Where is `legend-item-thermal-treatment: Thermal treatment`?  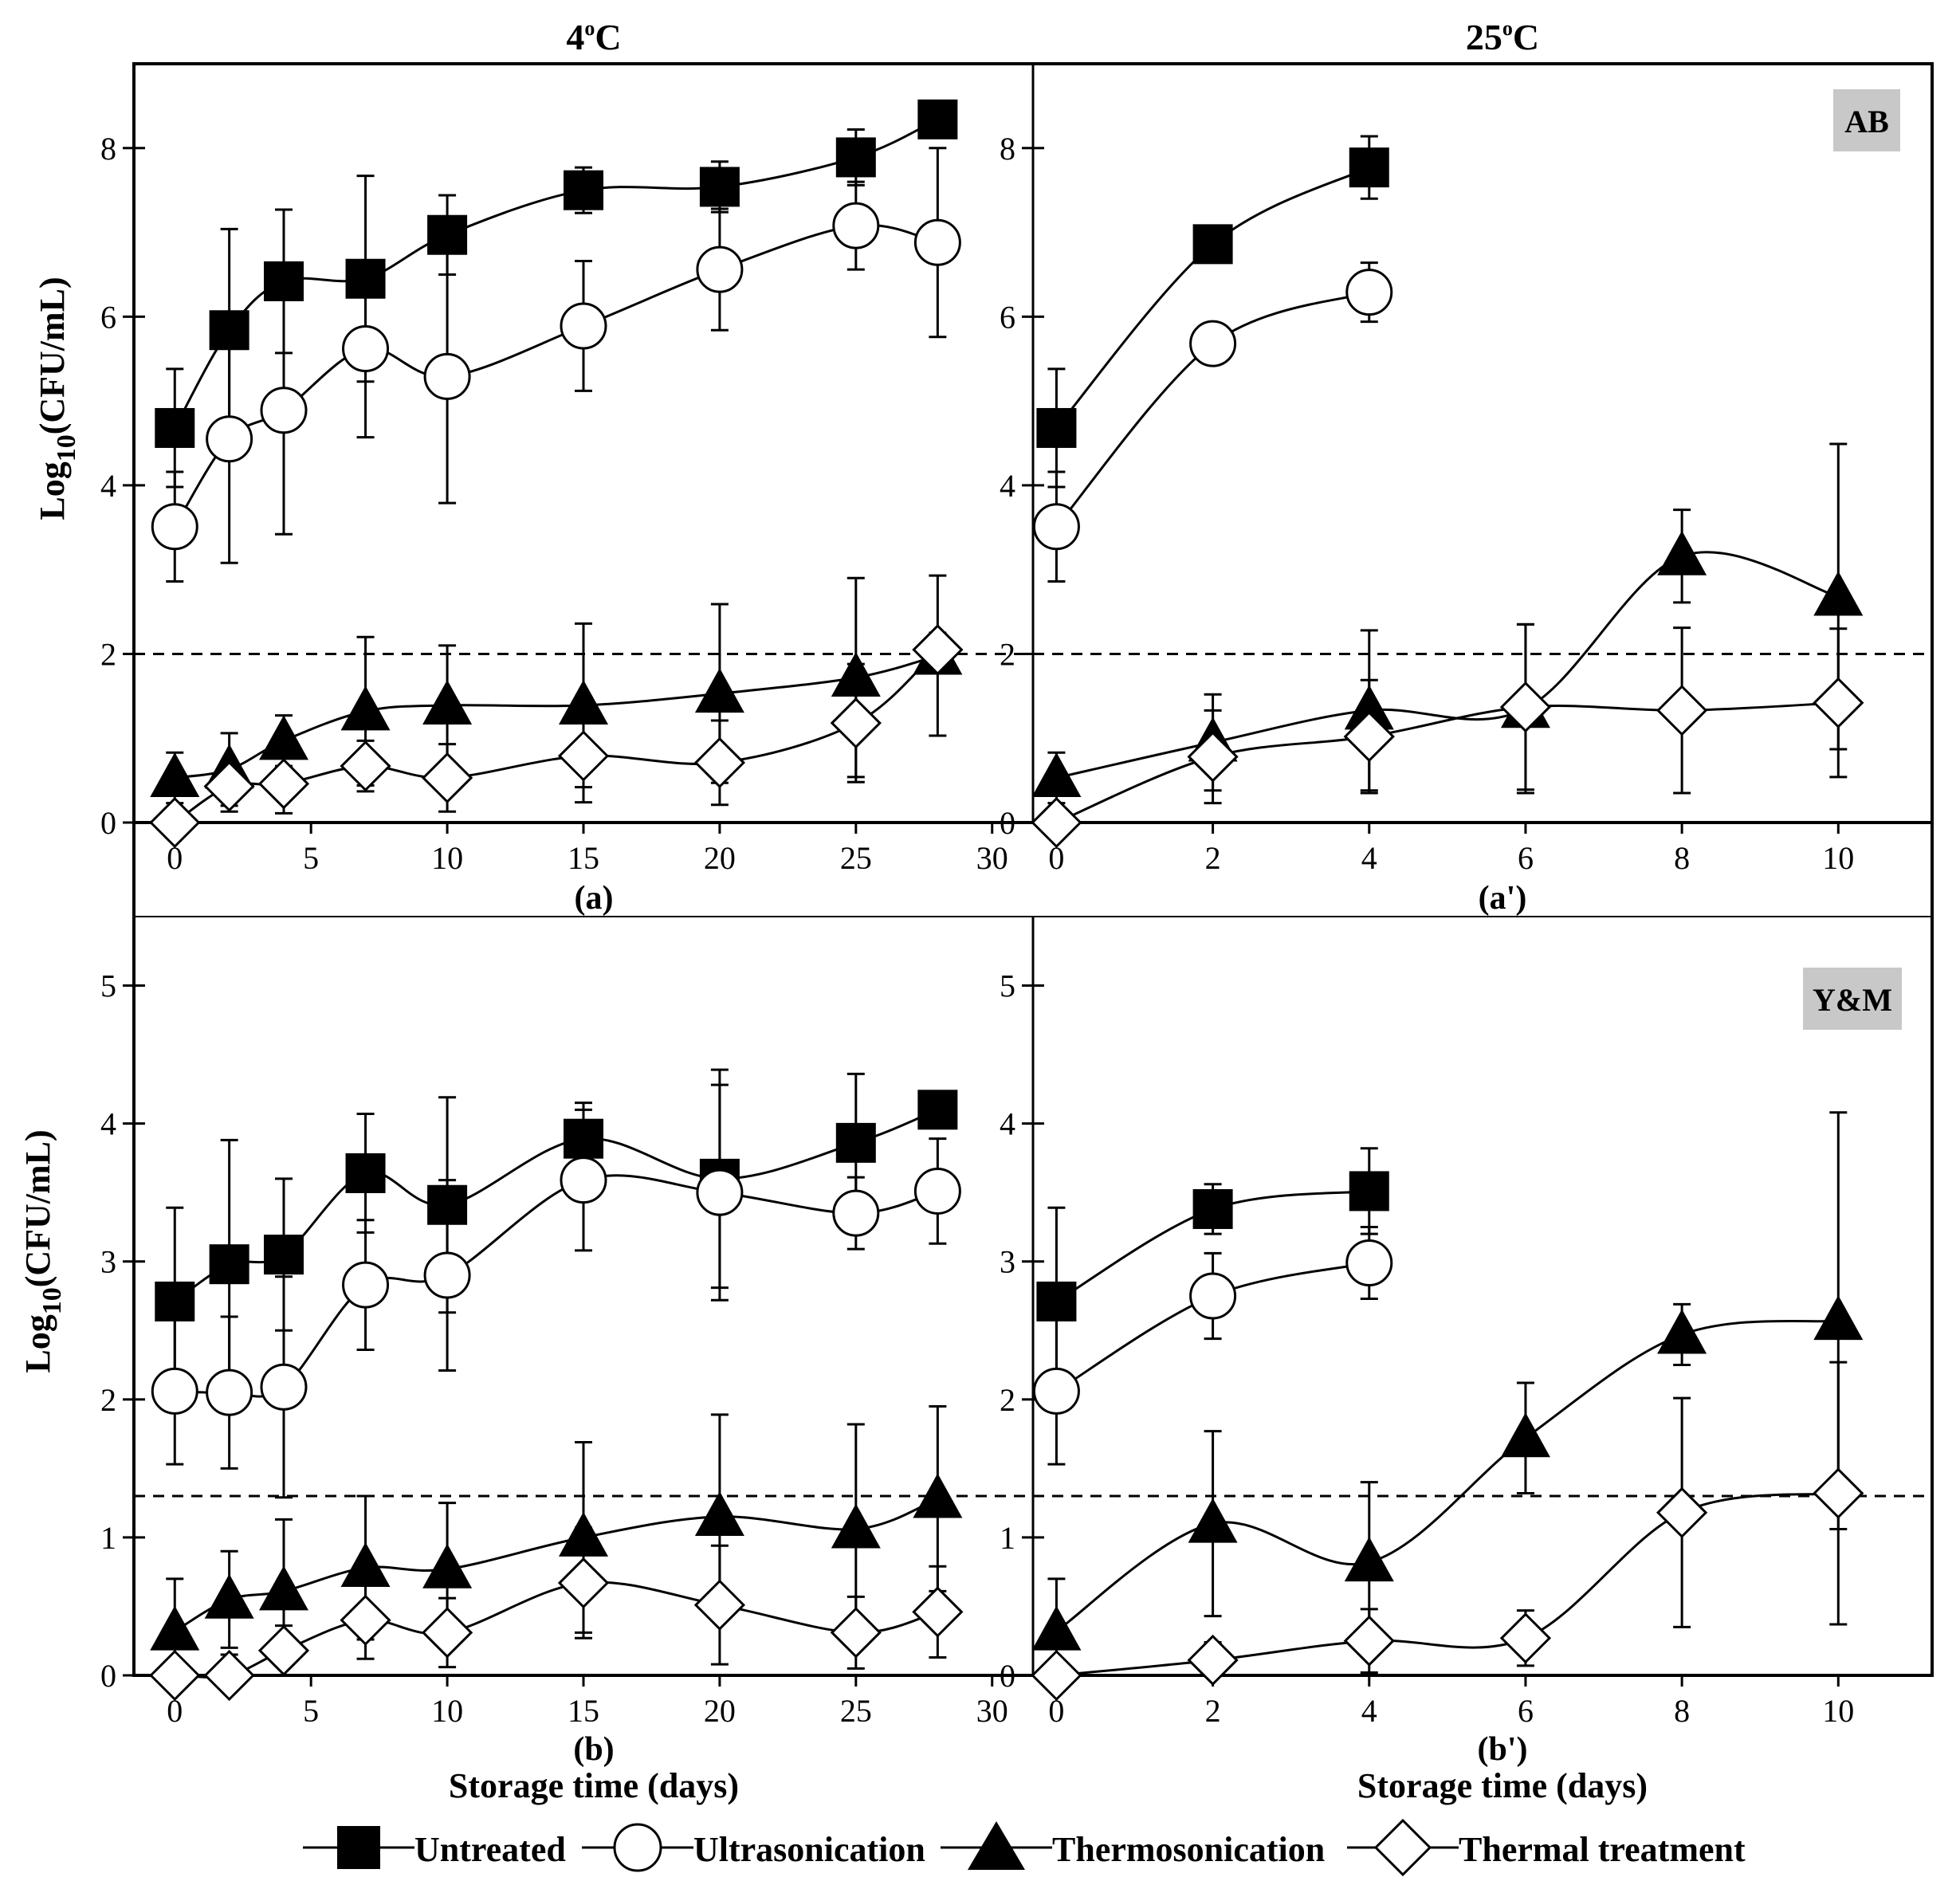
legend-item-thermal-treatment: Thermal treatment is located at coordinates (1546, 1847).